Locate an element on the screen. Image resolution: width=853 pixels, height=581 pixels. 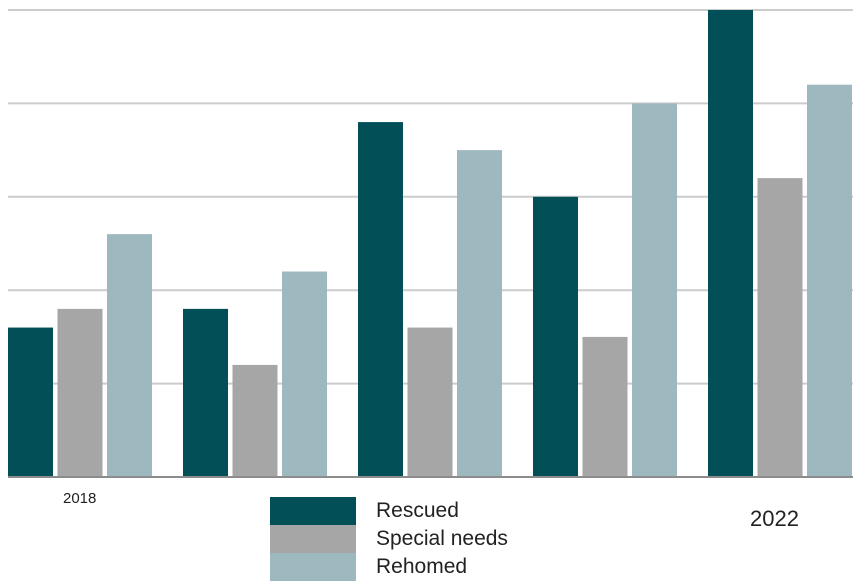
legend-swatch-rescued is located at coordinates (313, 511).